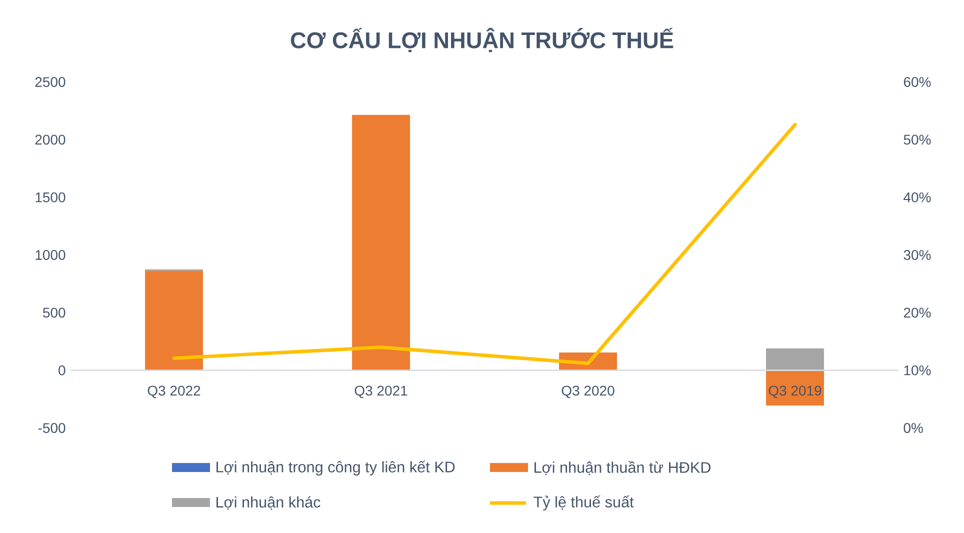 The image size is (964, 533). What do you see at coordinates (50, 82) in the screenshot?
I see `y-tick-label: 2500` at bounding box center [50, 82].